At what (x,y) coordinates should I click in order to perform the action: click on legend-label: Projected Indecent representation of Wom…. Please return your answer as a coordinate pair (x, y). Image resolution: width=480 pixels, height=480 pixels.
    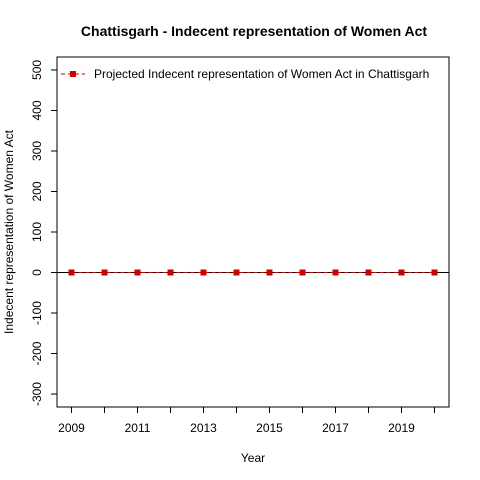
    Looking at the image, I should click on (261, 74).